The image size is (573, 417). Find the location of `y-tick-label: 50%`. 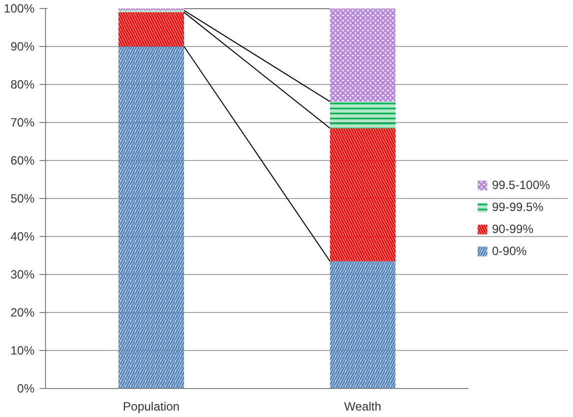

y-tick-label: 50% is located at coordinates (22, 199).